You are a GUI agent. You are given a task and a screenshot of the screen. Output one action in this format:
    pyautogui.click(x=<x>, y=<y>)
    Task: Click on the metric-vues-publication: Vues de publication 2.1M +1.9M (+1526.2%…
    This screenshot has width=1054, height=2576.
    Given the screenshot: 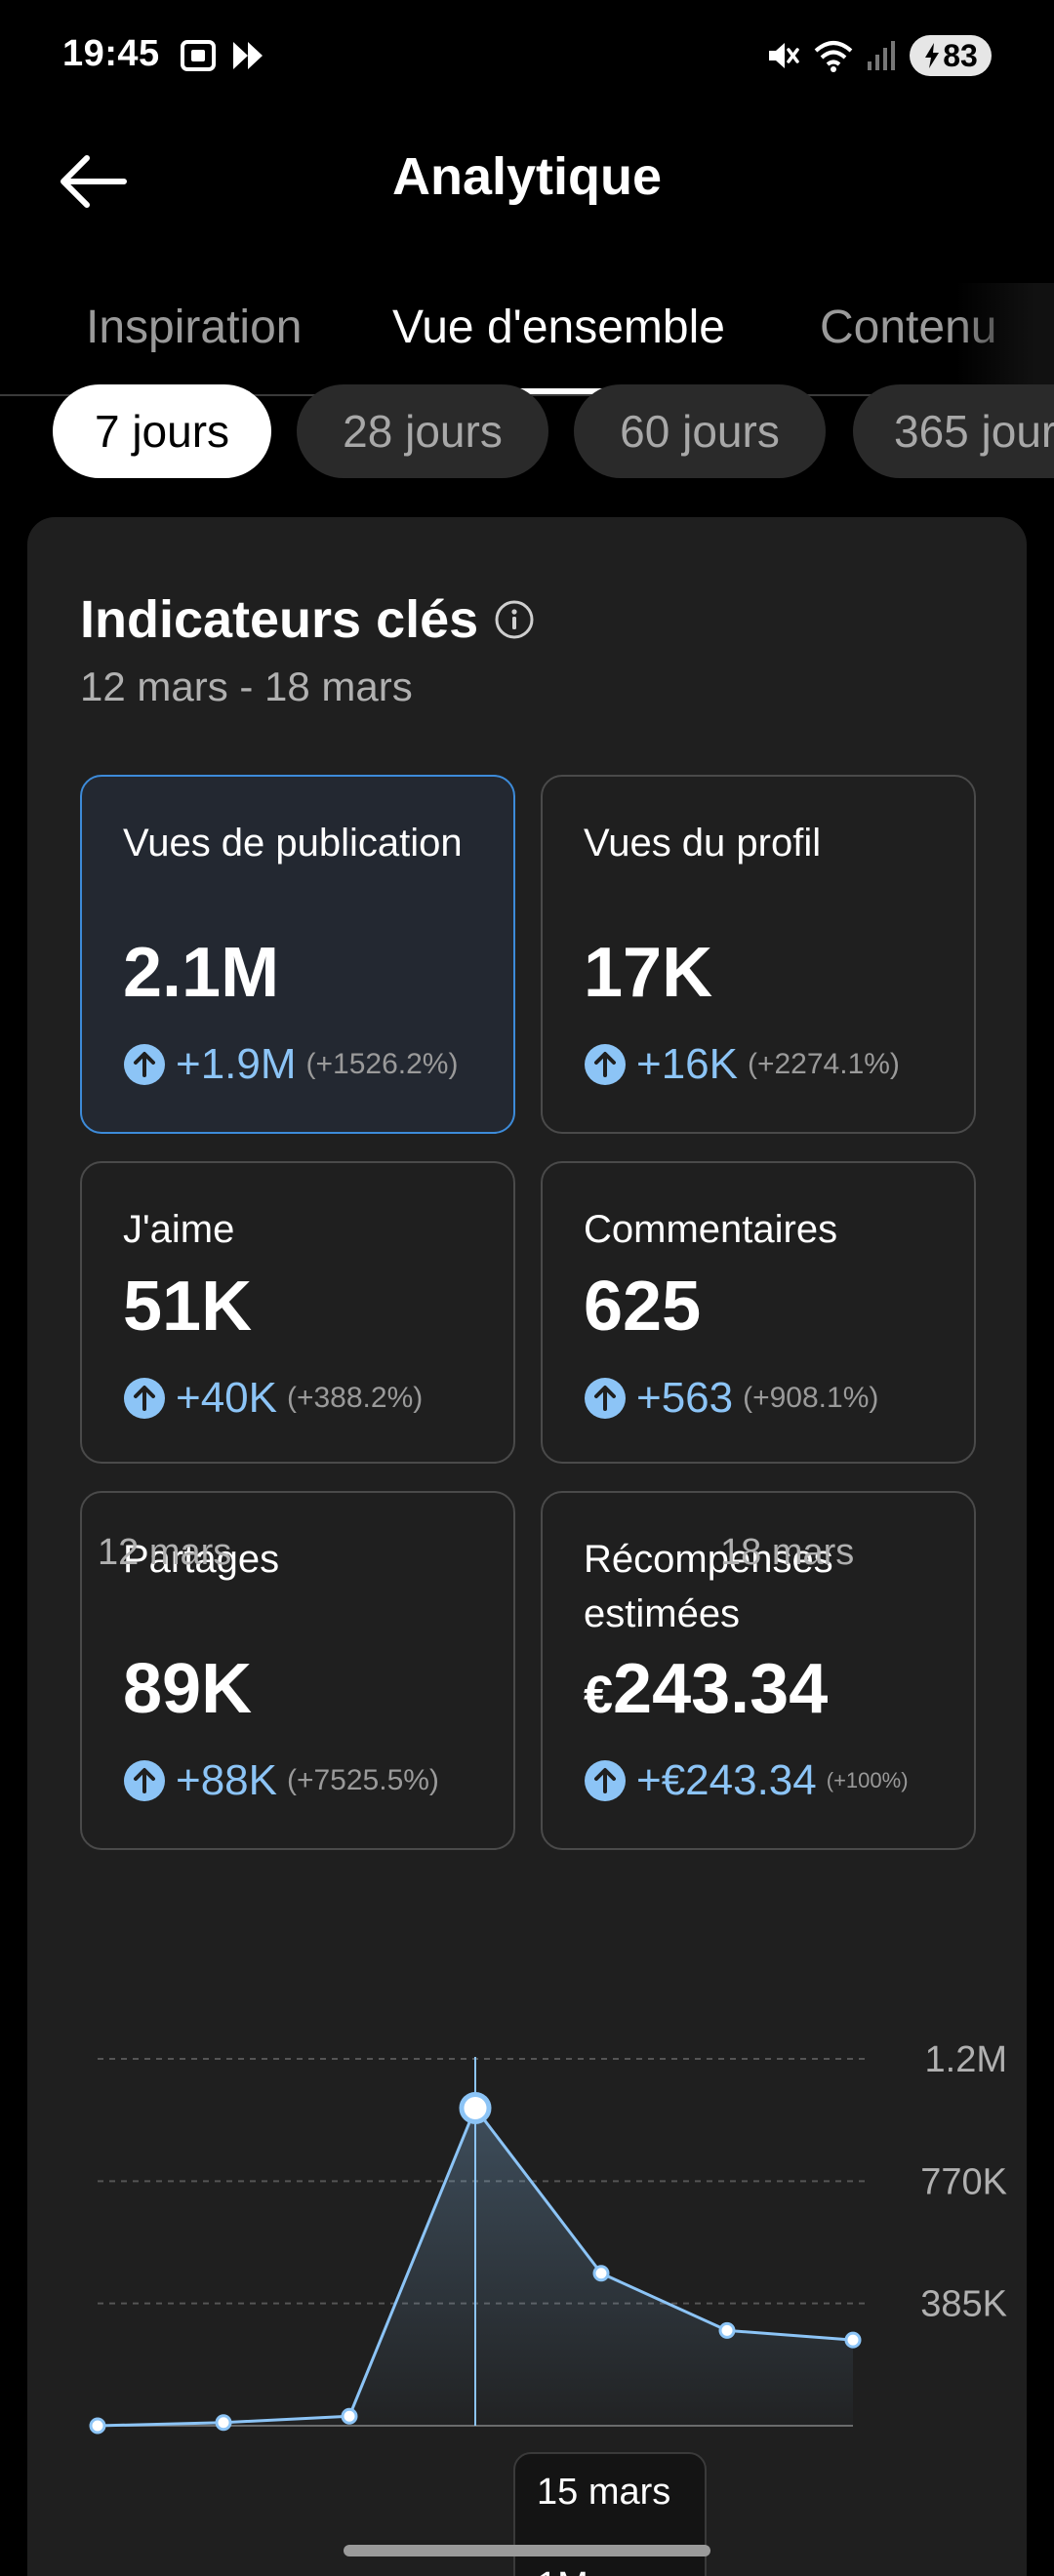 What is the action you would take?
    pyautogui.click(x=297, y=954)
    